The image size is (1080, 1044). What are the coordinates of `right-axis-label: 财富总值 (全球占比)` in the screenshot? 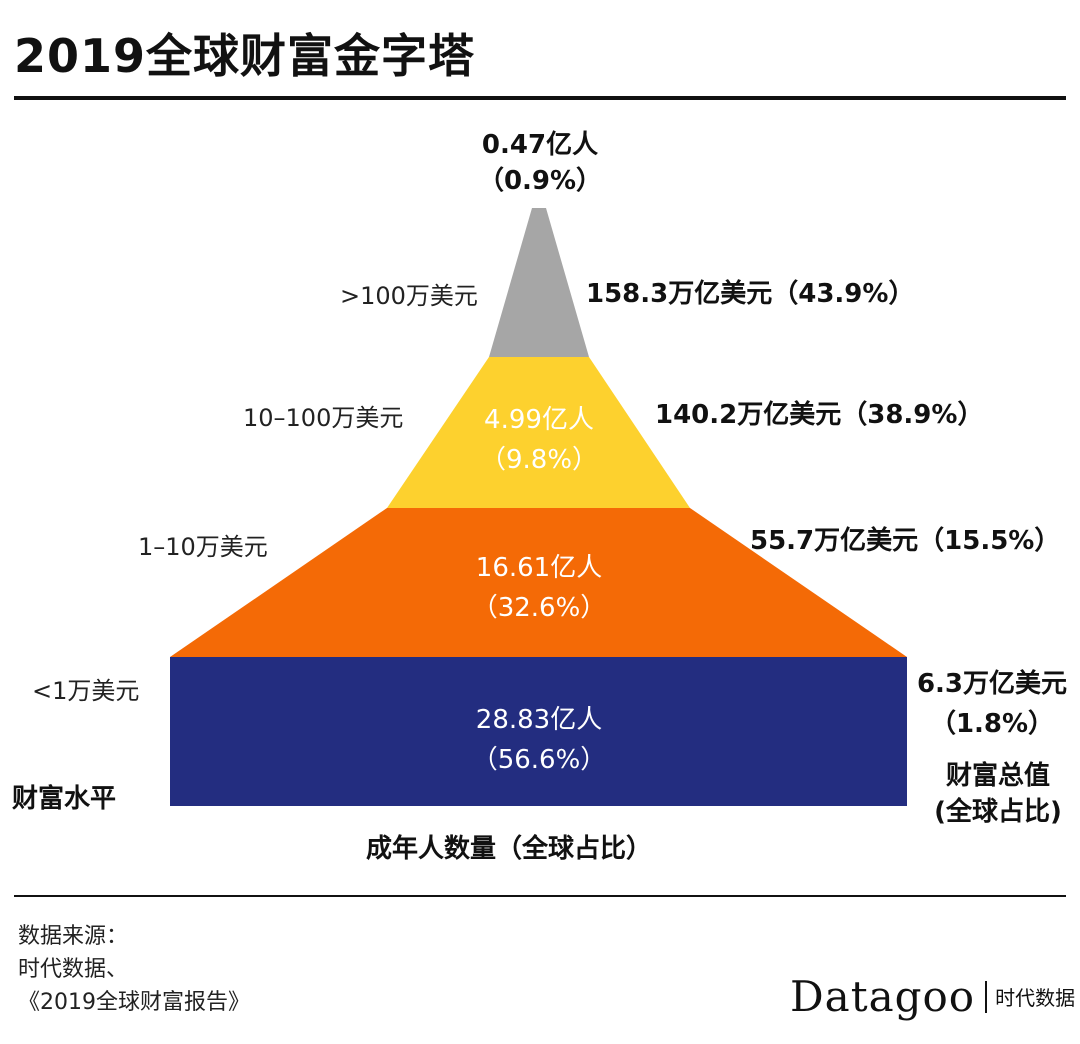 It's located at (998, 794).